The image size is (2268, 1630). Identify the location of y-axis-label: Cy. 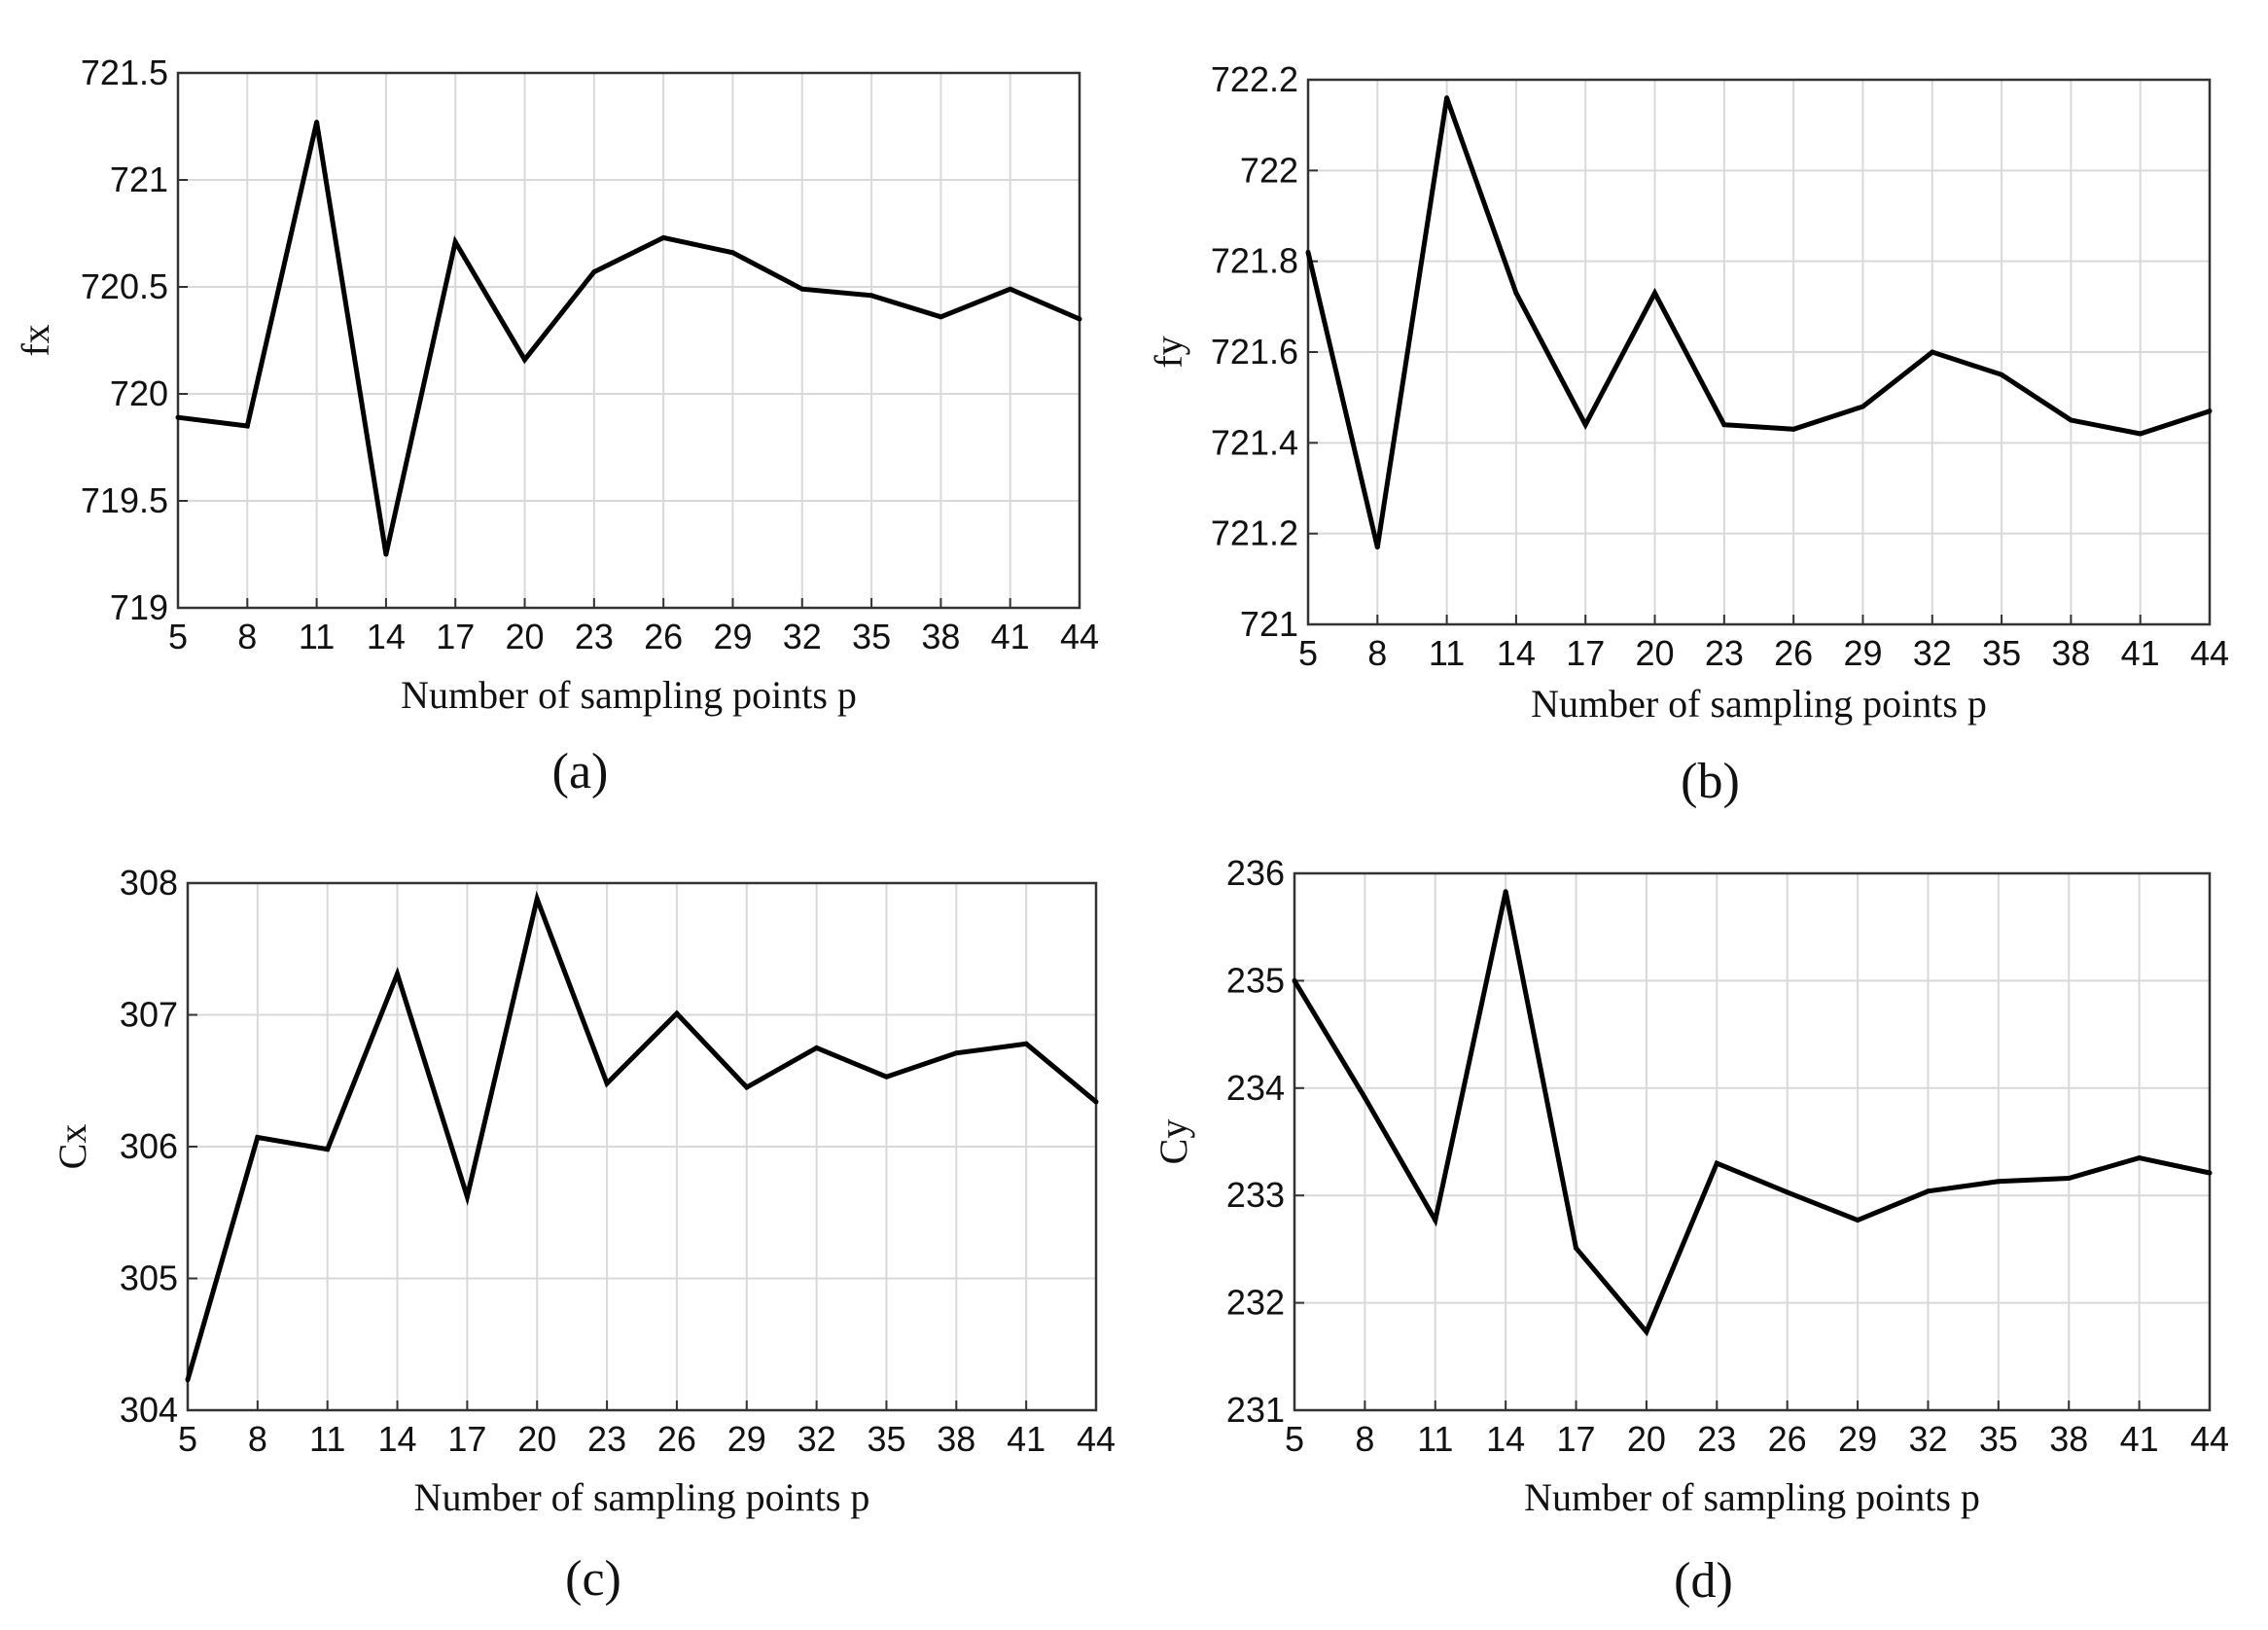
(1173, 1142).